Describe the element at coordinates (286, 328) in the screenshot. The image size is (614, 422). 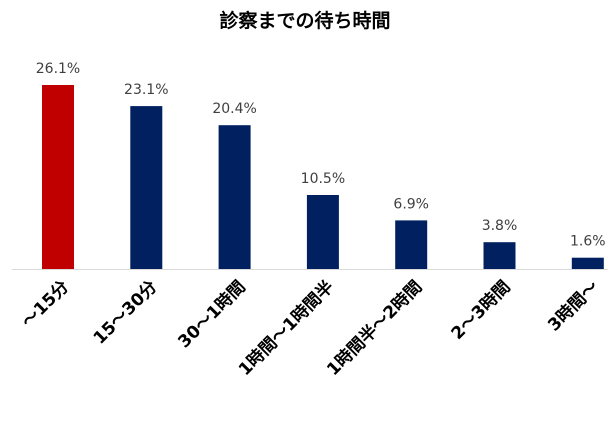
I see `category-label: 1時間～1時間半` at that location.